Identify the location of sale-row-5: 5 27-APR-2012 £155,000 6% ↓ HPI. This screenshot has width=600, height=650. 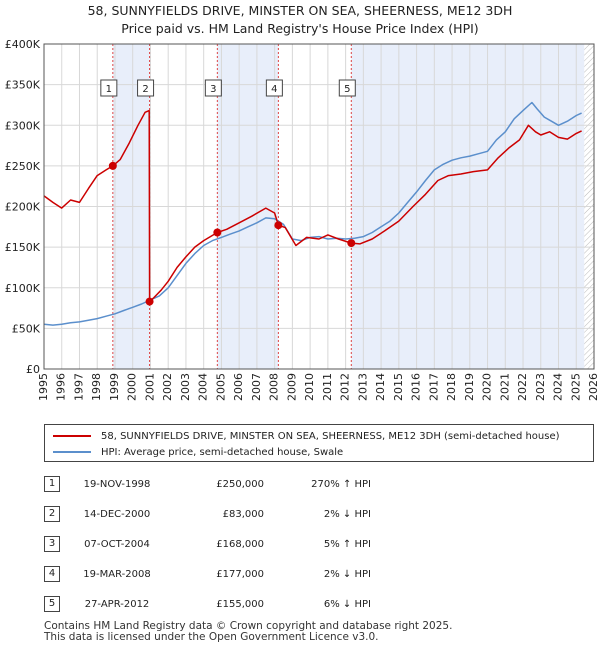
(319, 606).